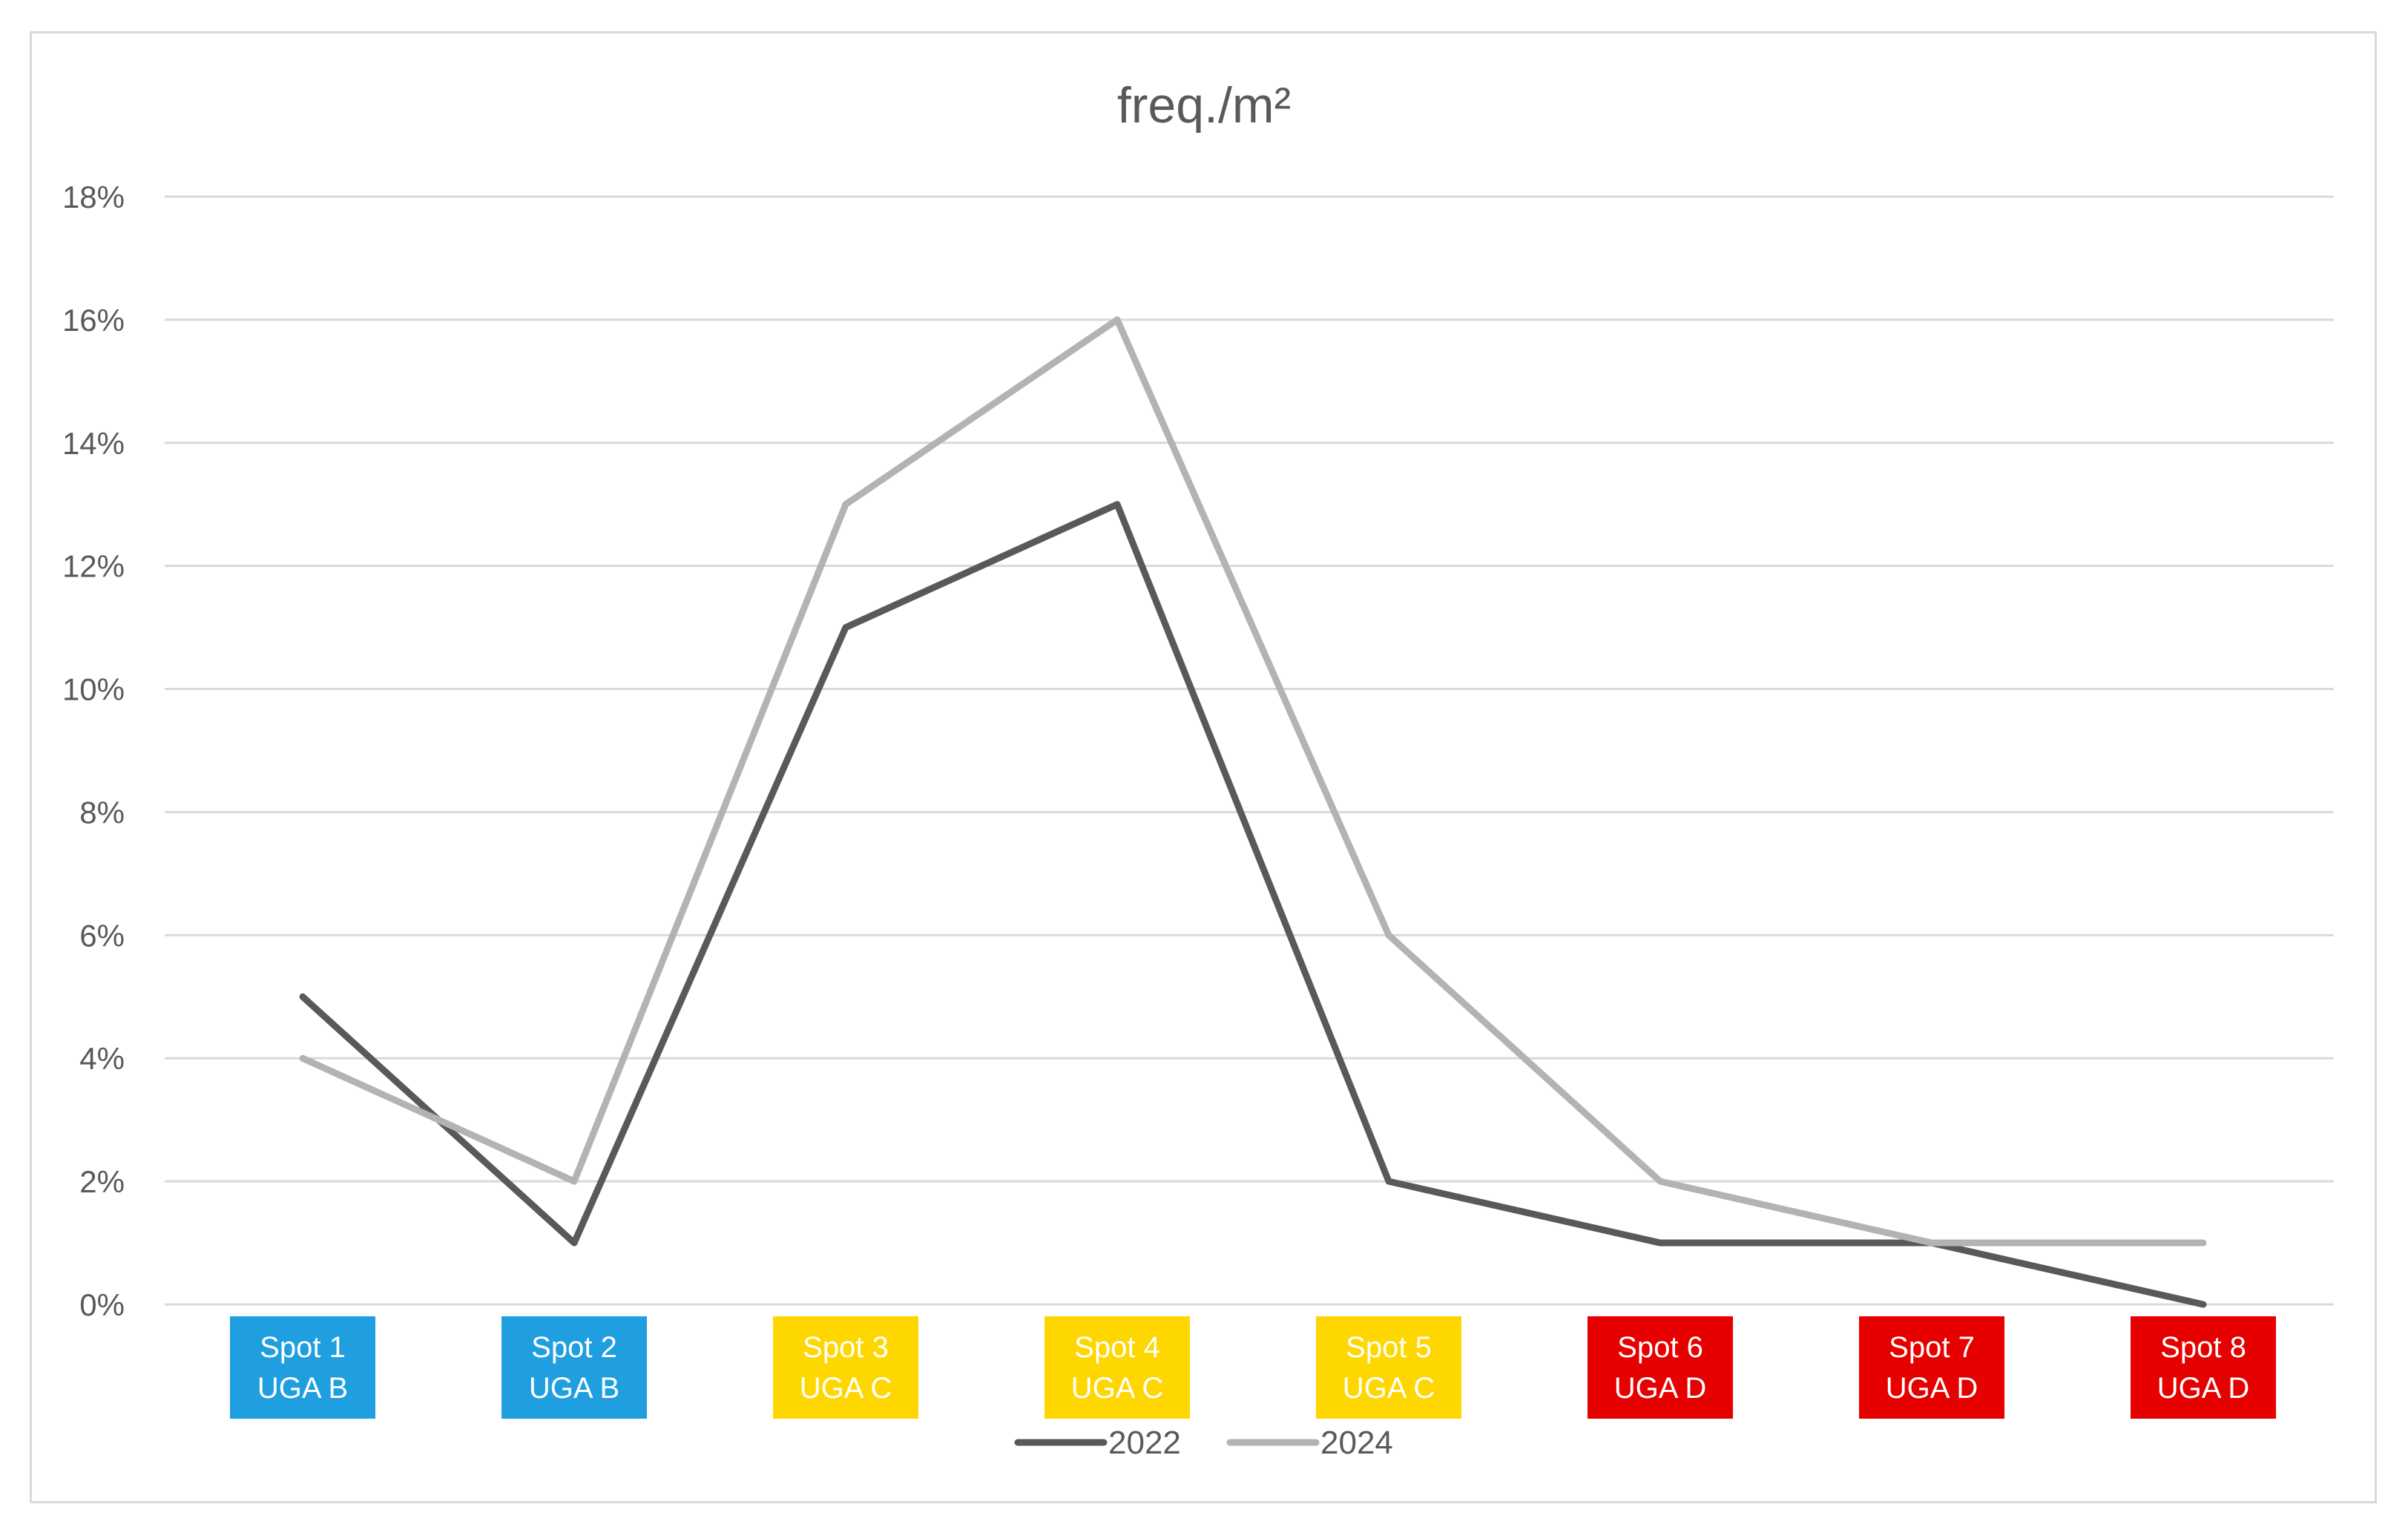 The height and width of the screenshot is (1530, 2408). Describe the element at coordinates (1660, 1347) in the screenshot. I see `category-label-line1: Spot 6` at that location.